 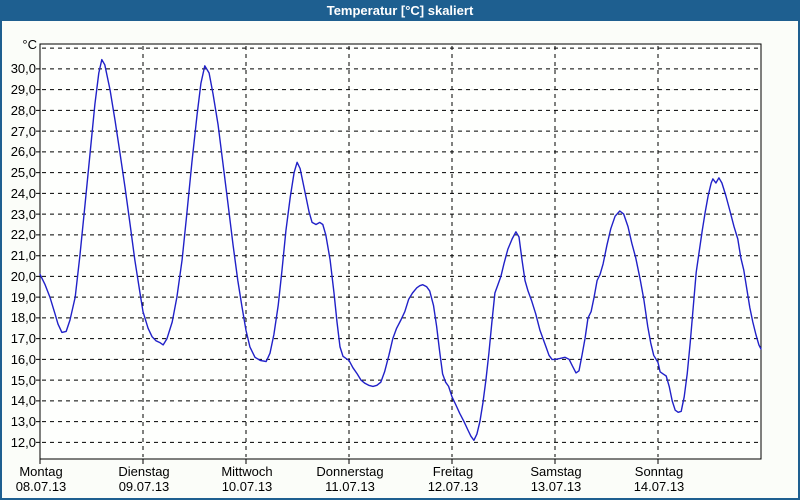 I want to click on x-axis-date-label: 12.07.13, so click(x=453, y=486).